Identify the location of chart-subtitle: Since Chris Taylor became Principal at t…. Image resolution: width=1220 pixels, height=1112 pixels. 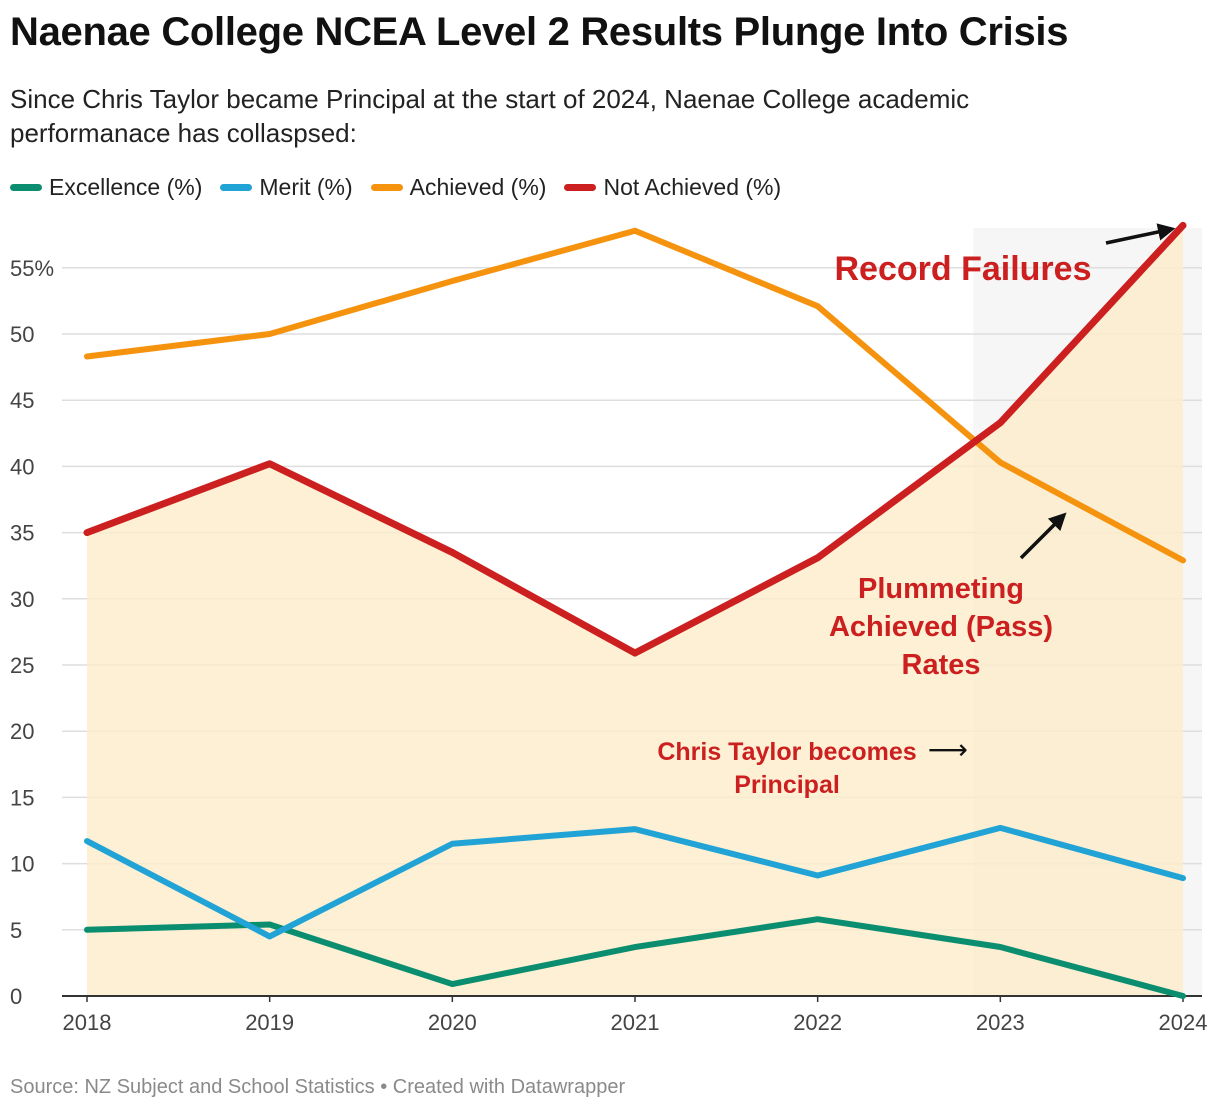
(490, 116).